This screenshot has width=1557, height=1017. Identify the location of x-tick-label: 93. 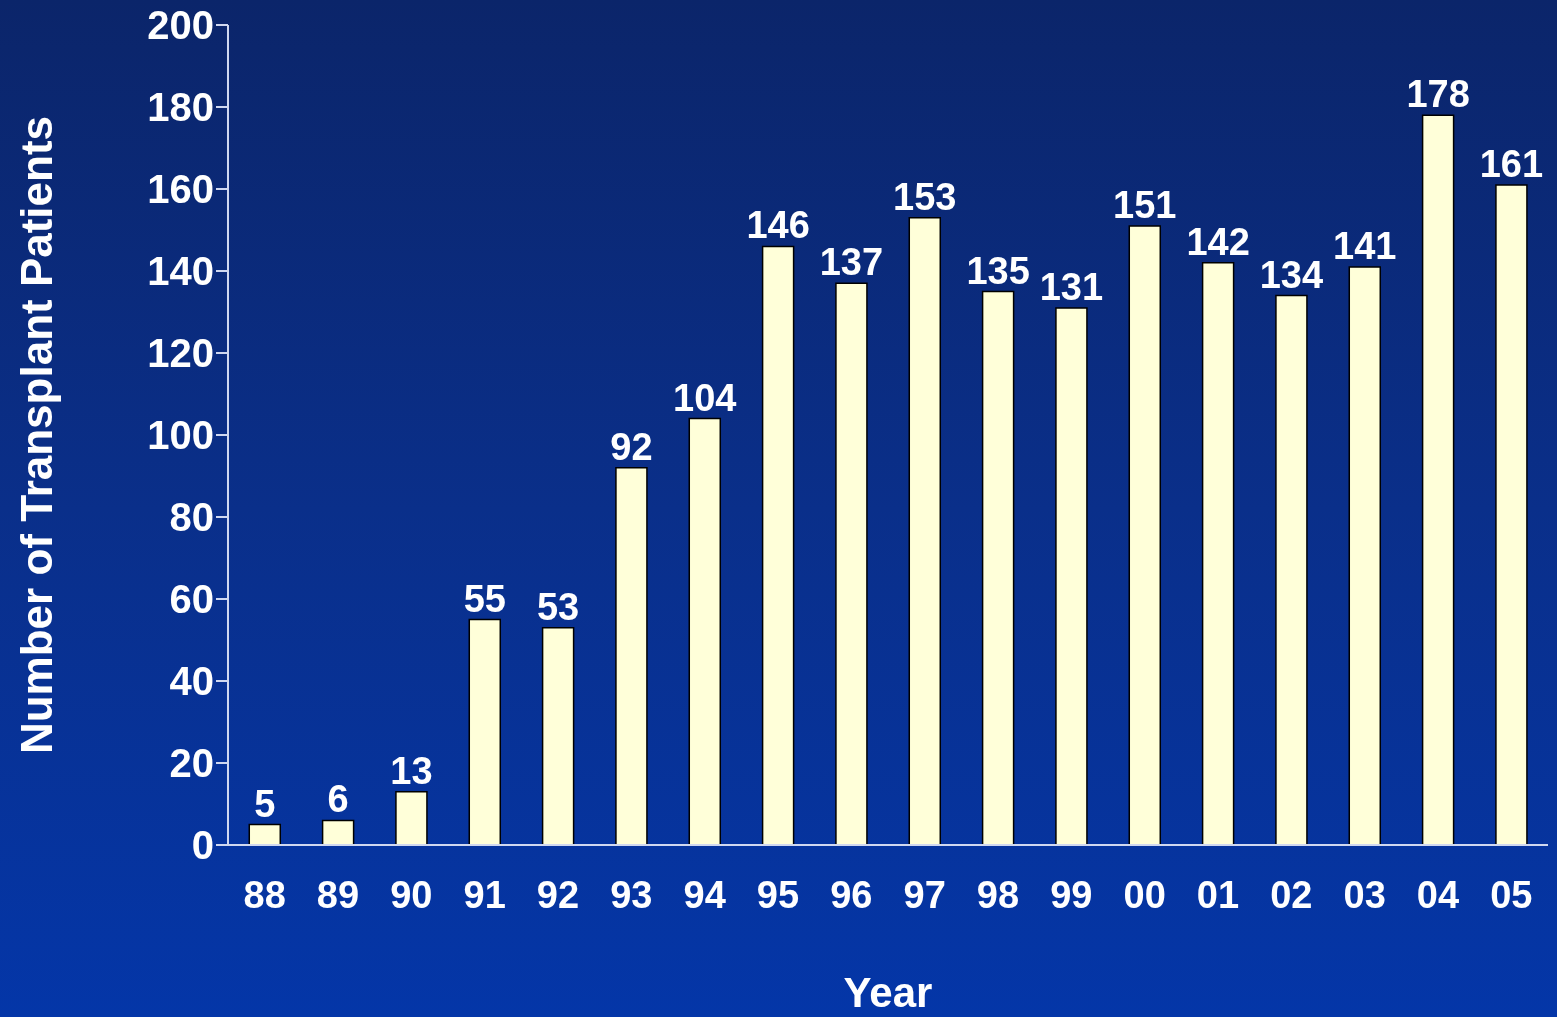
(631, 894).